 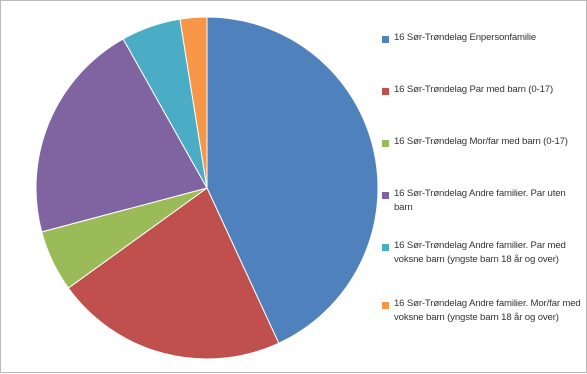 I want to click on legend-item: 16 Sør-Trøndelag Enpersonfamilie, so click(x=482, y=38).